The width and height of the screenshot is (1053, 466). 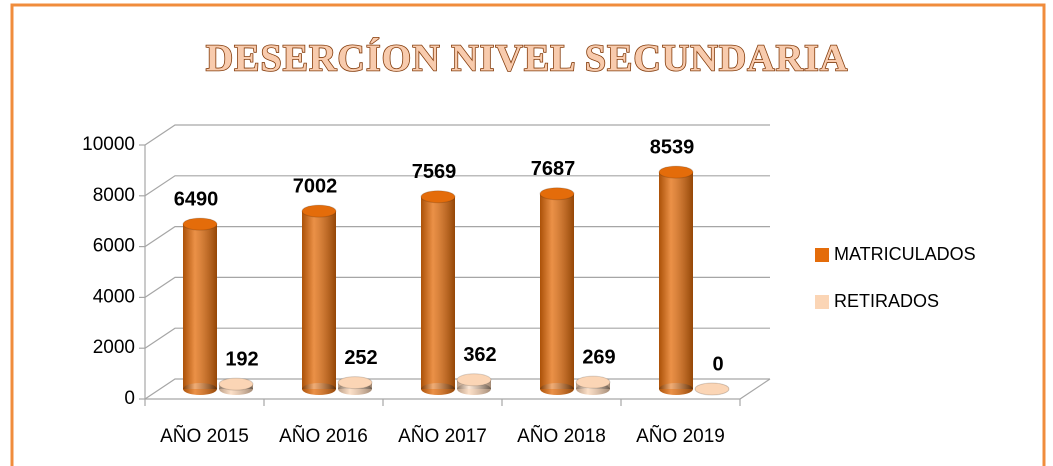 I want to click on y-tick-label: 10000, so click(x=108, y=144).